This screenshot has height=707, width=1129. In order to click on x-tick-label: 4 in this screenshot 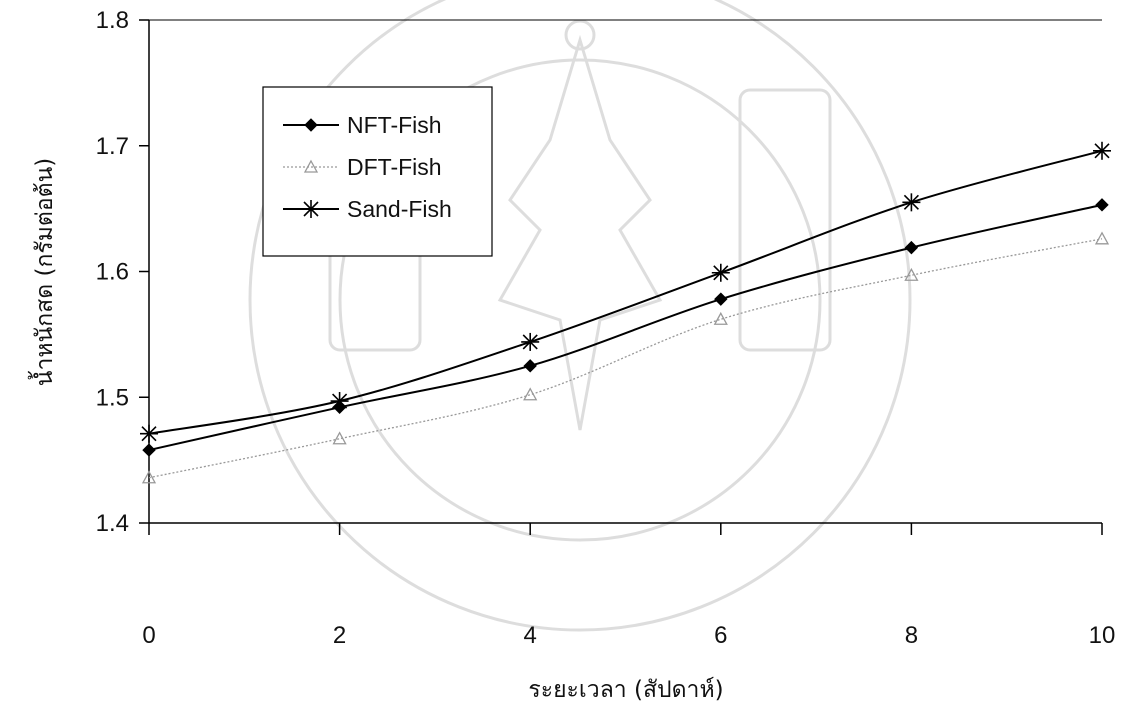, I will do `click(530, 635)`.